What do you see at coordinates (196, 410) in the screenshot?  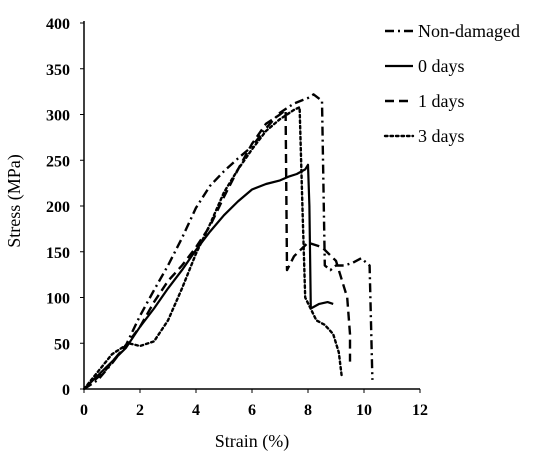 I see `x-tick-label: 4` at bounding box center [196, 410].